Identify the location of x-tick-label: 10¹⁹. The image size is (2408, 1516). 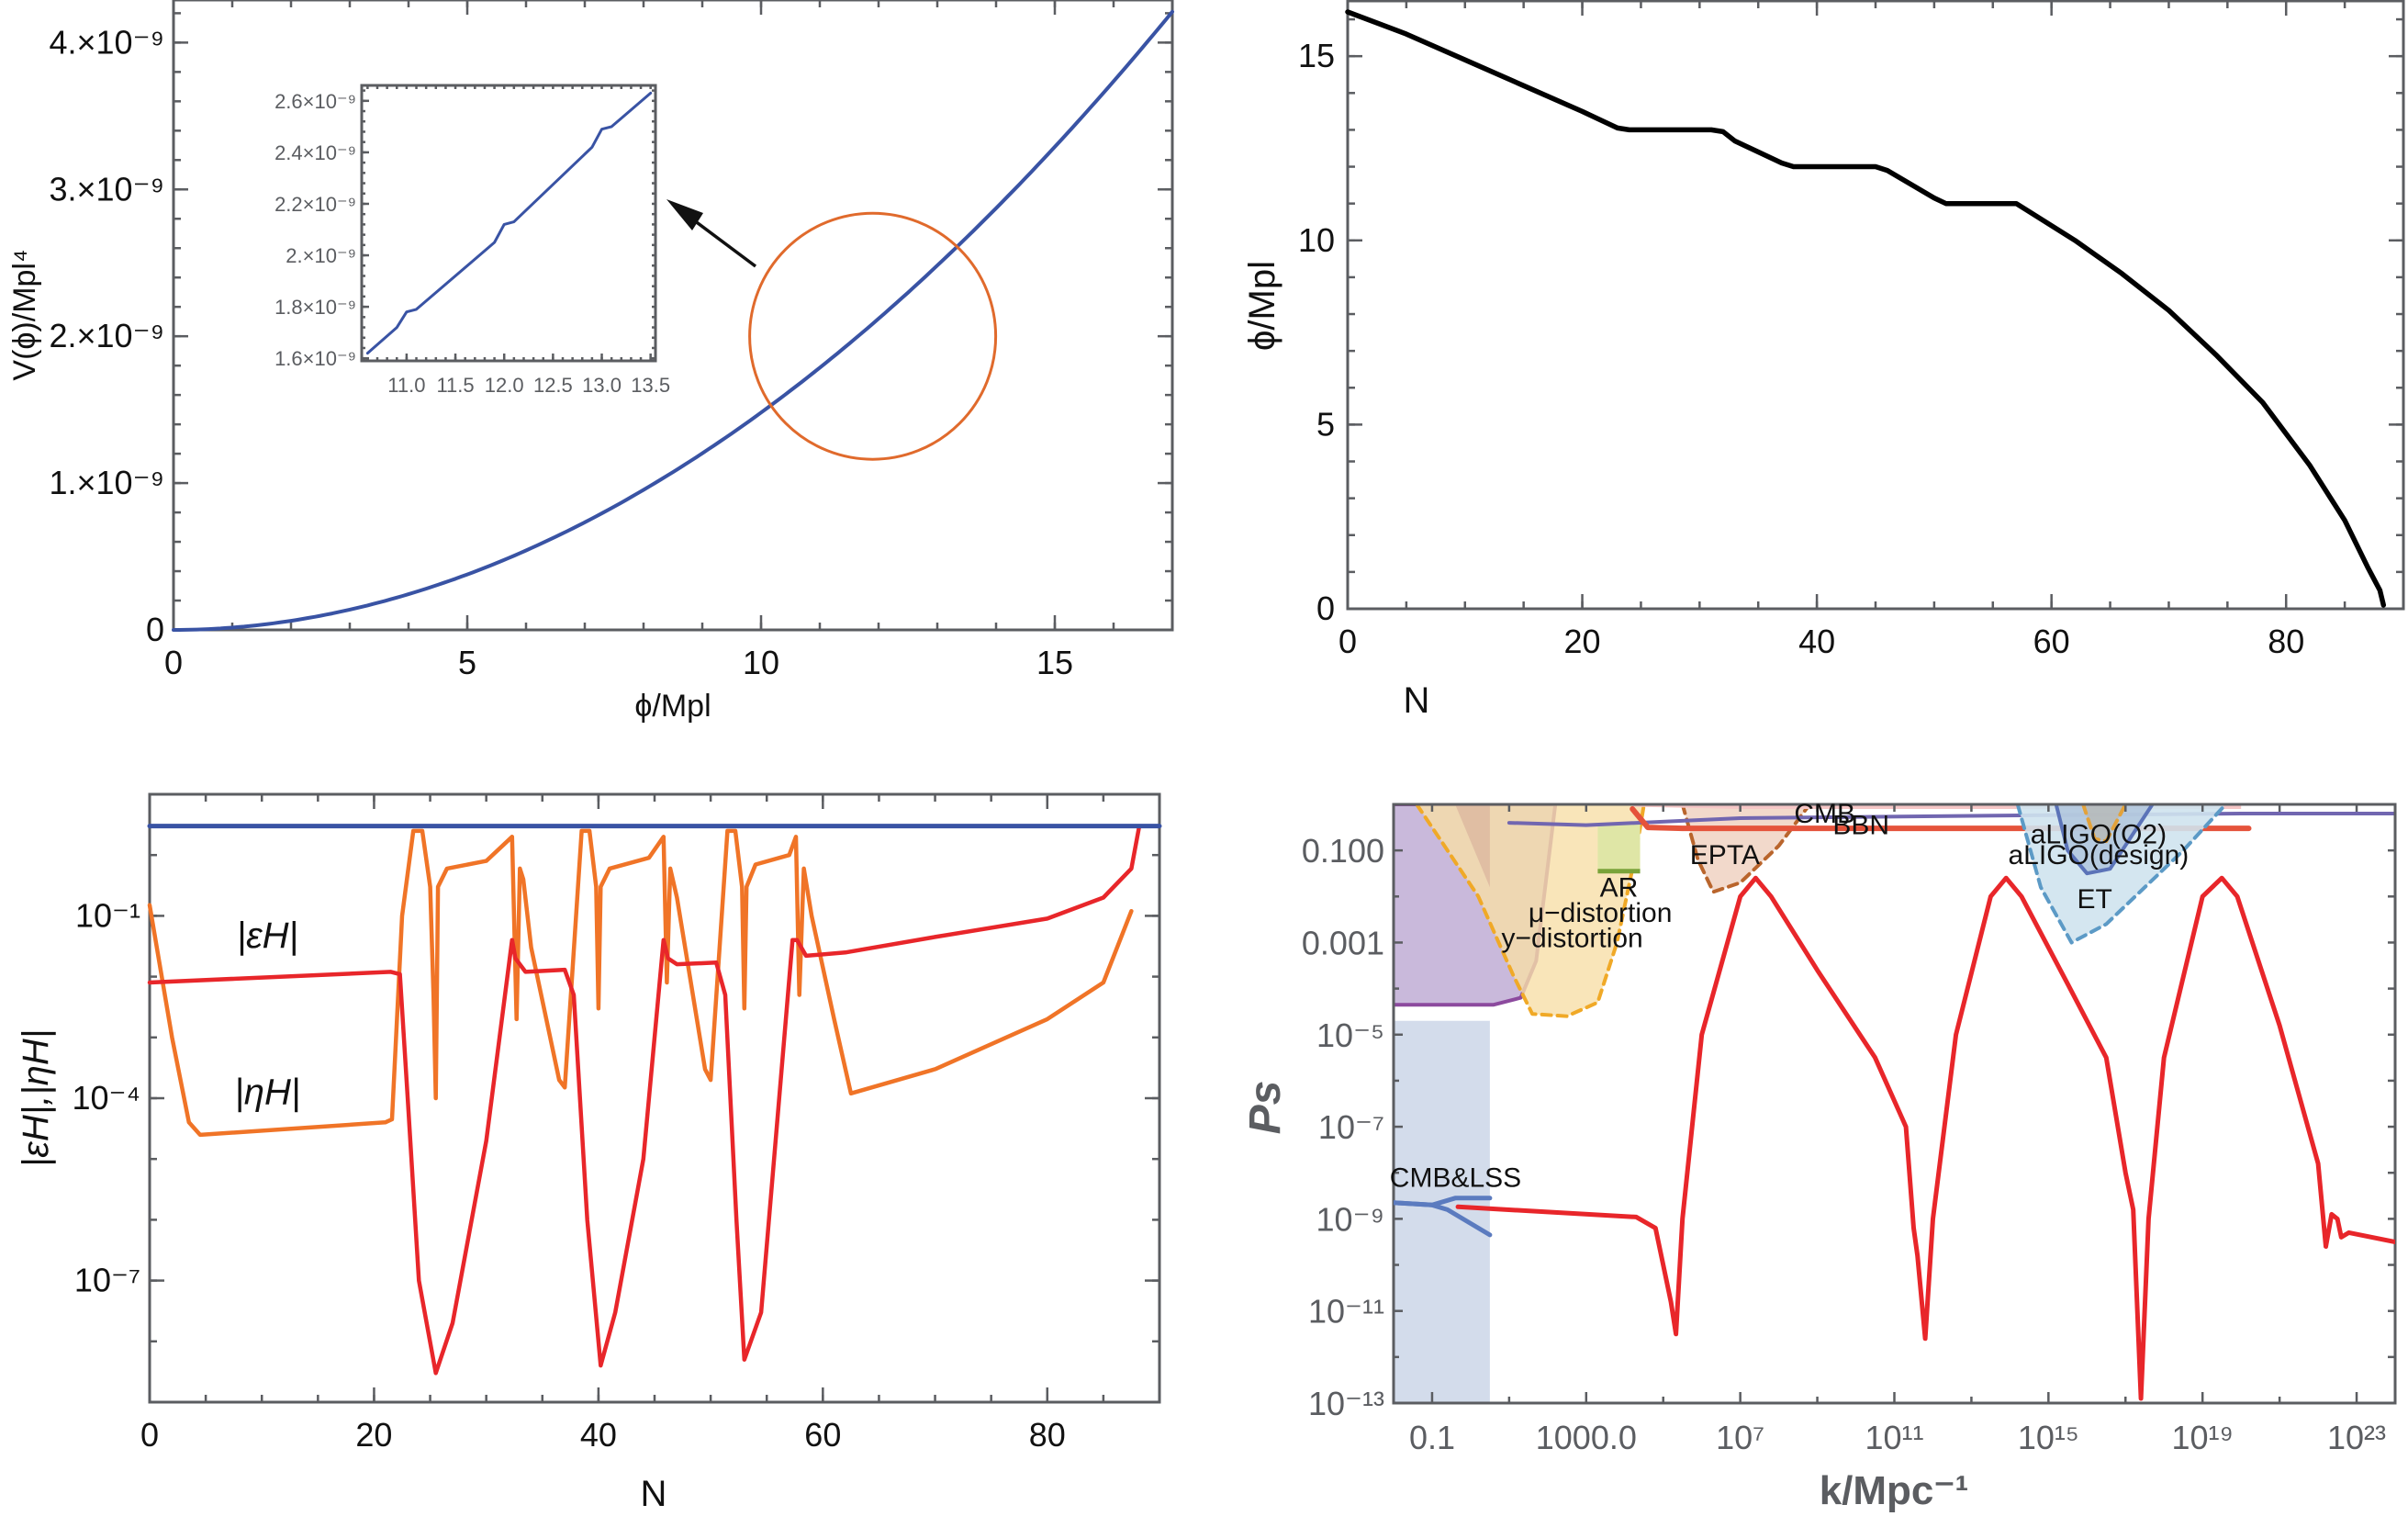
(2202, 1438).